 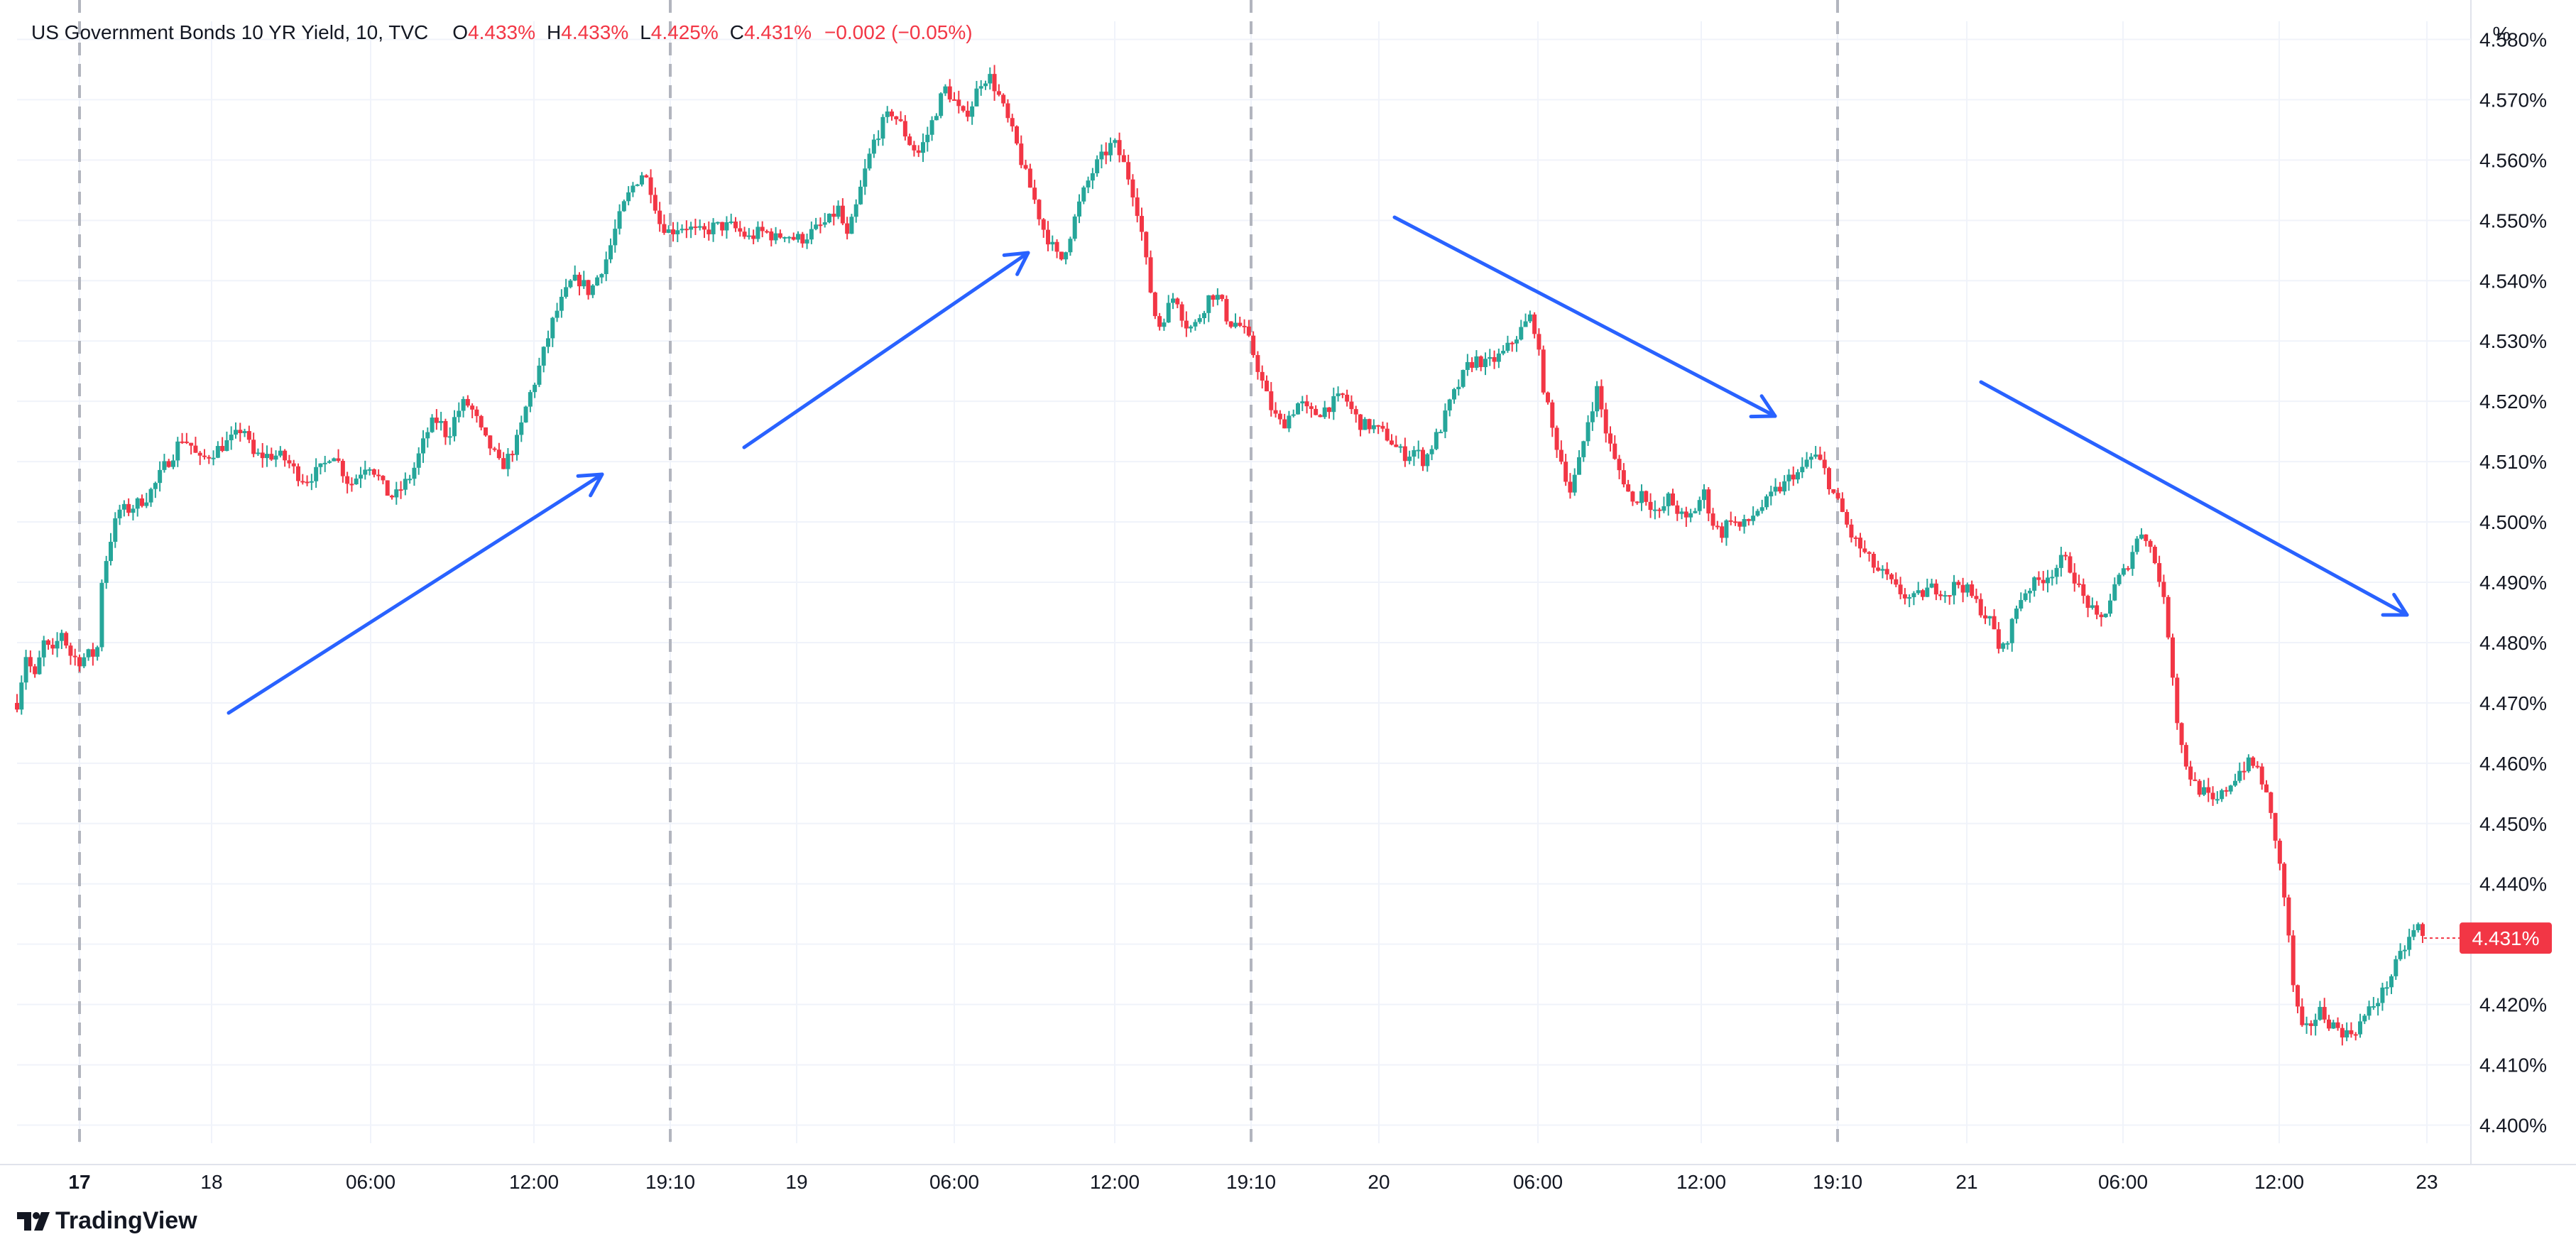 I want to click on symbol-title: US Government Bonds 10 YR Yield, 10, TVC, so click(x=230, y=32).